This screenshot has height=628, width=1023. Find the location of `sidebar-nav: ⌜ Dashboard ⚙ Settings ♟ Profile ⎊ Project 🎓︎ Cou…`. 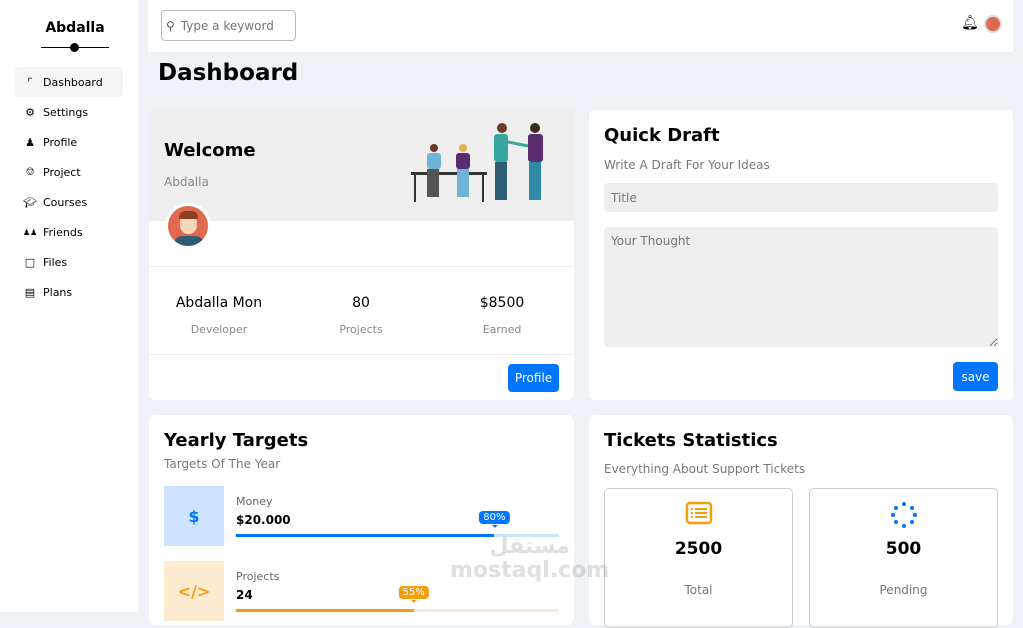

sidebar-nav: ⌜ Dashboard ⚙ Settings ♟ Profile ⎊ Project 🎓︎ Cou… is located at coordinates (69, 187).